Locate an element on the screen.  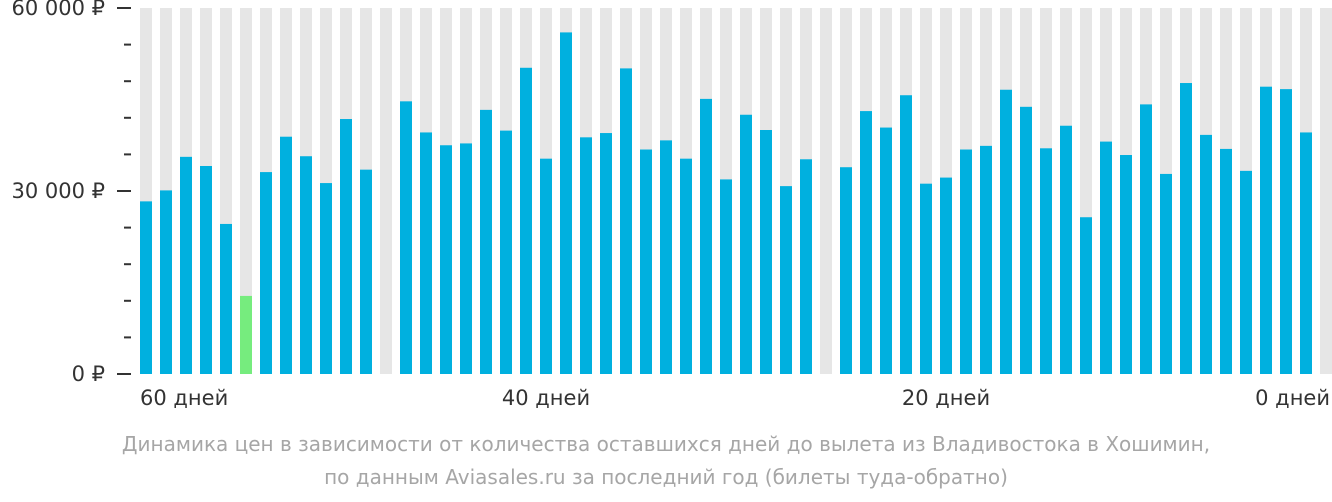
x-tick-label: 60 дней is located at coordinates (184, 398).